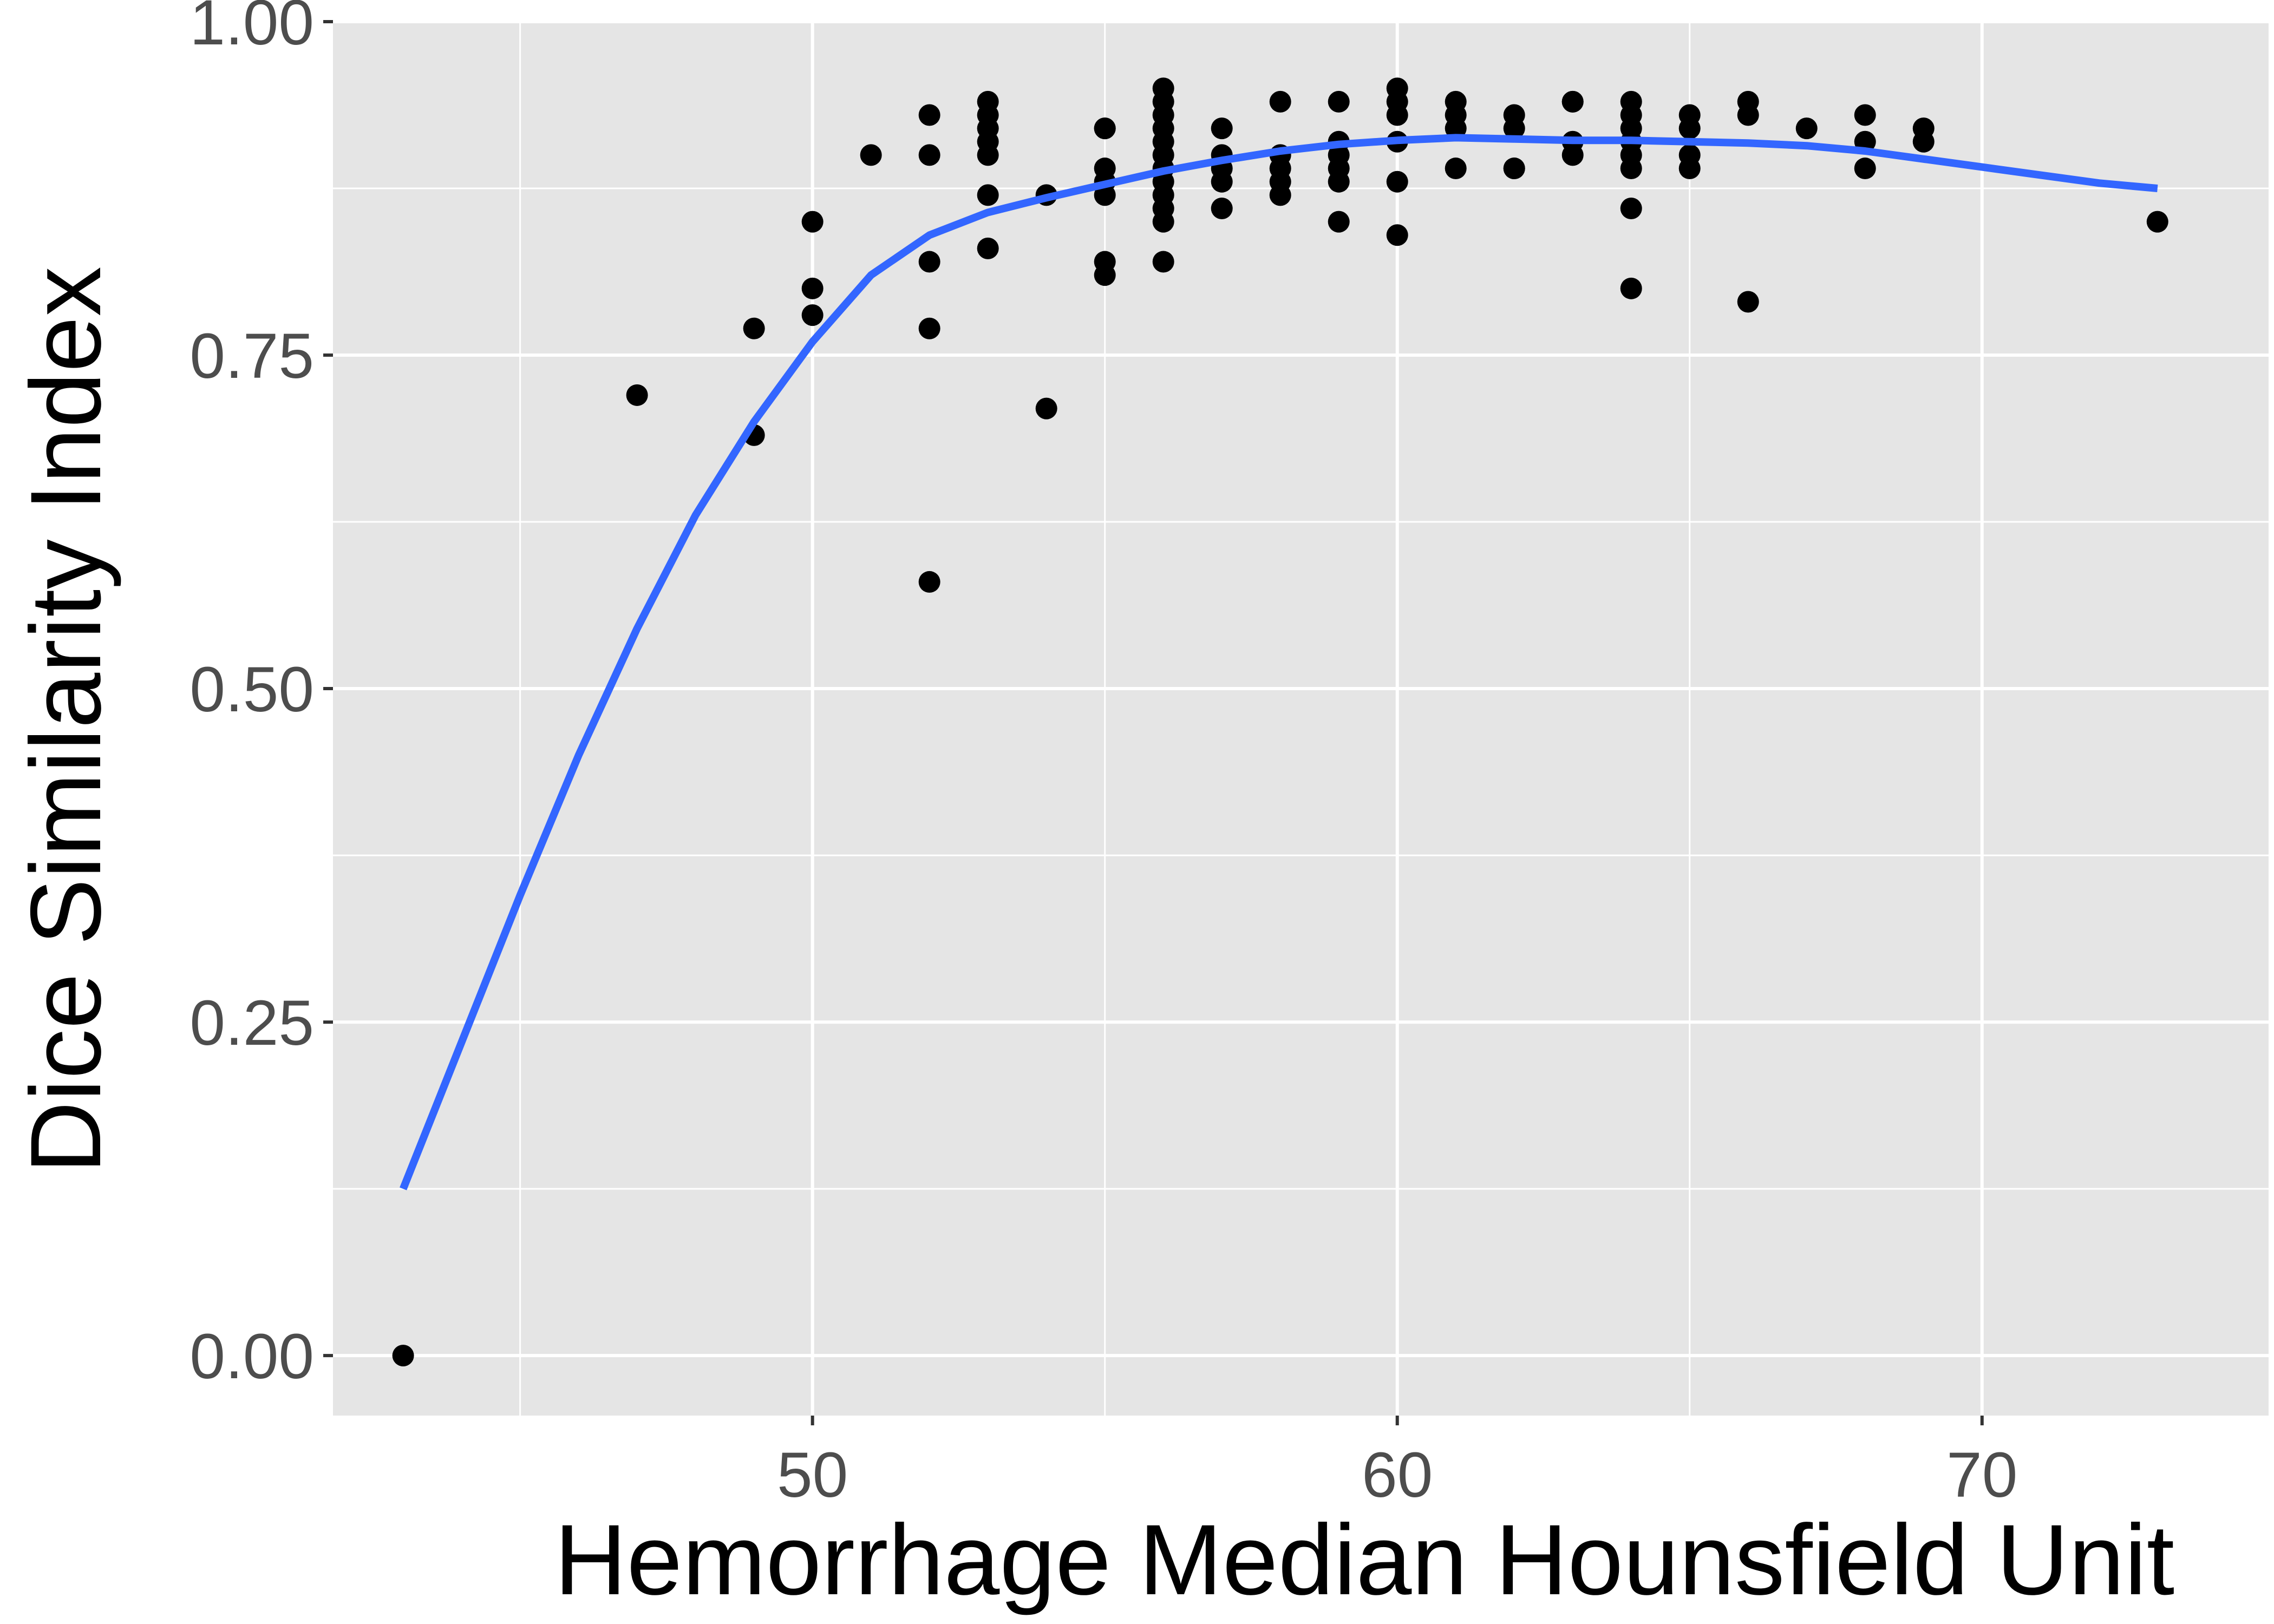 The width and height of the screenshot is (2274, 1624). What do you see at coordinates (66, 720) in the screenshot?
I see `y-axis-title: Dice Similarity Index` at bounding box center [66, 720].